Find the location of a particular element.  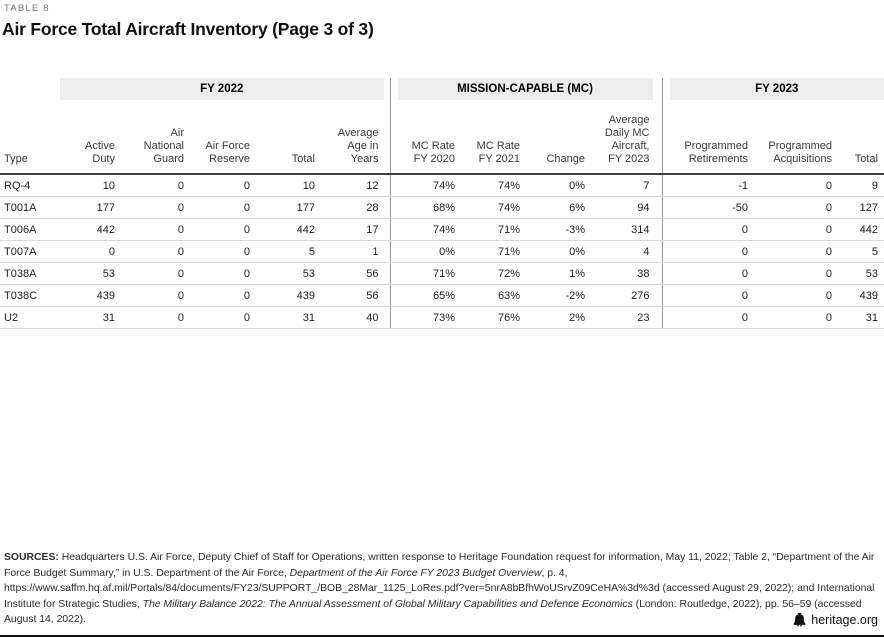

row-label: T001A is located at coordinates (30, 207).